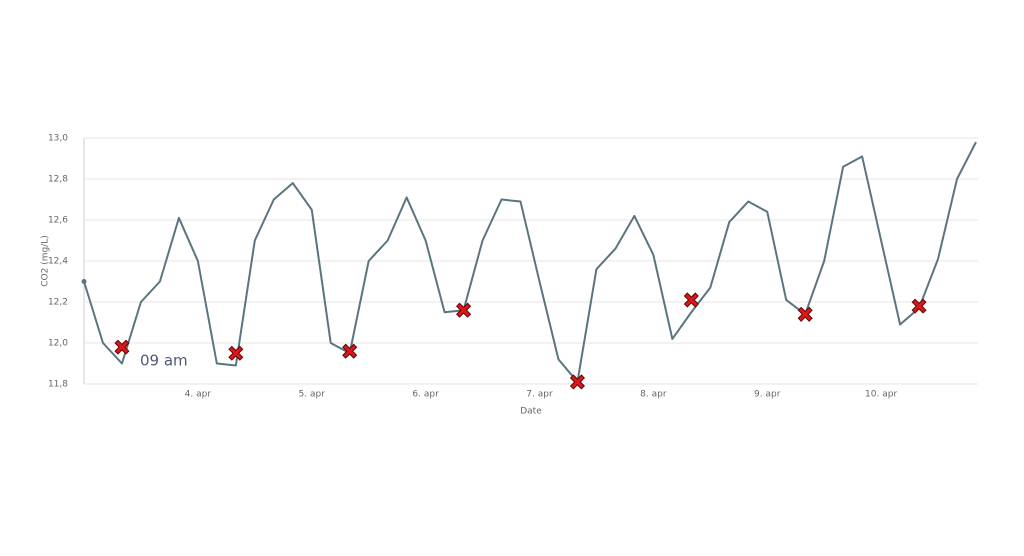  I want to click on y-tick-label: 12,8, so click(58, 180).